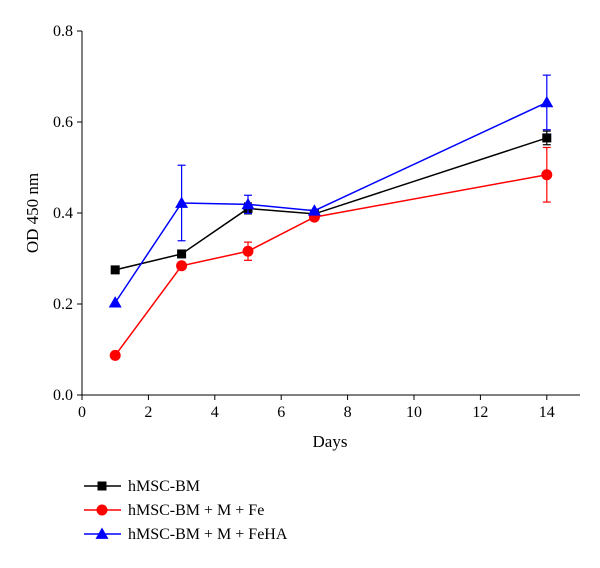 The width and height of the screenshot is (600, 568). Describe the element at coordinates (208, 534) in the screenshot. I see `legend-label: hMSC-BM + M + FeHA` at that location.